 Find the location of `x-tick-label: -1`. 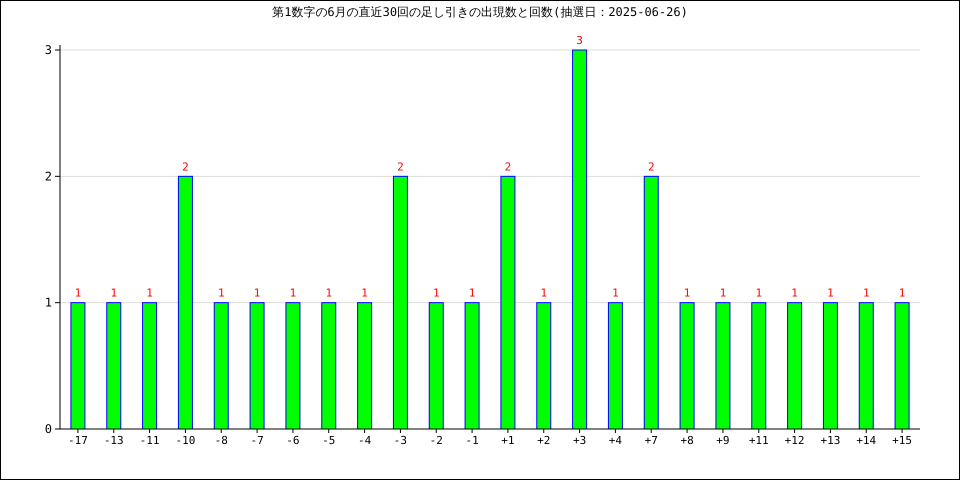

x-tick-label: -1 is located at coordinates (472, 440).